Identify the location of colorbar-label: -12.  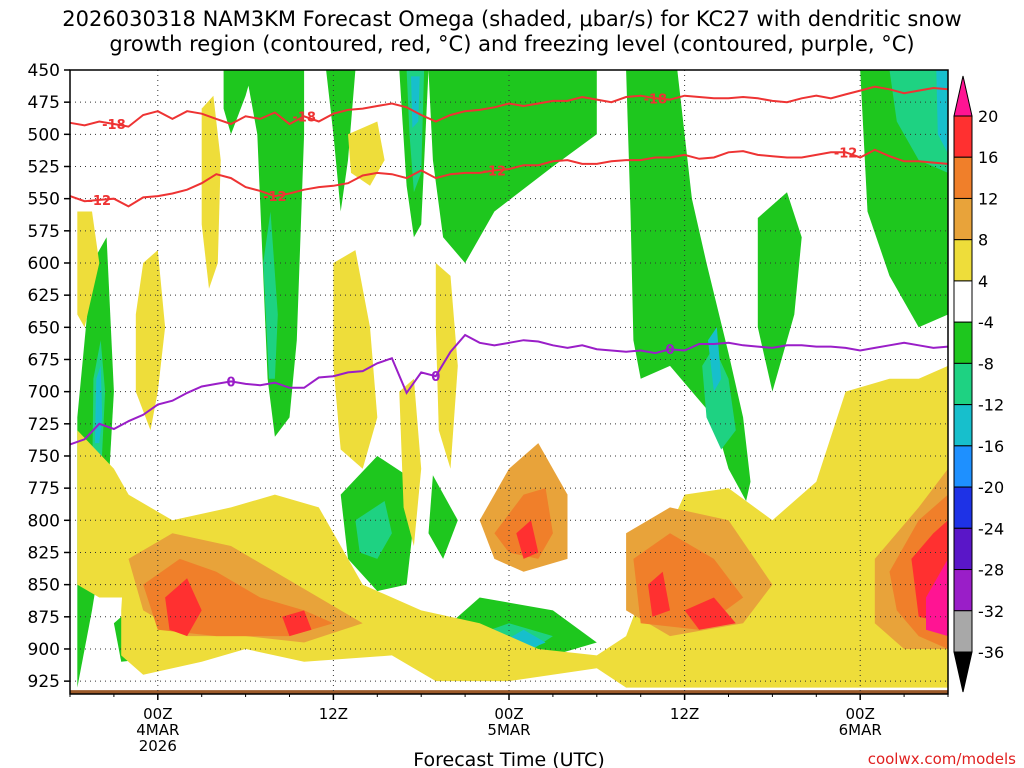
(991, 405).